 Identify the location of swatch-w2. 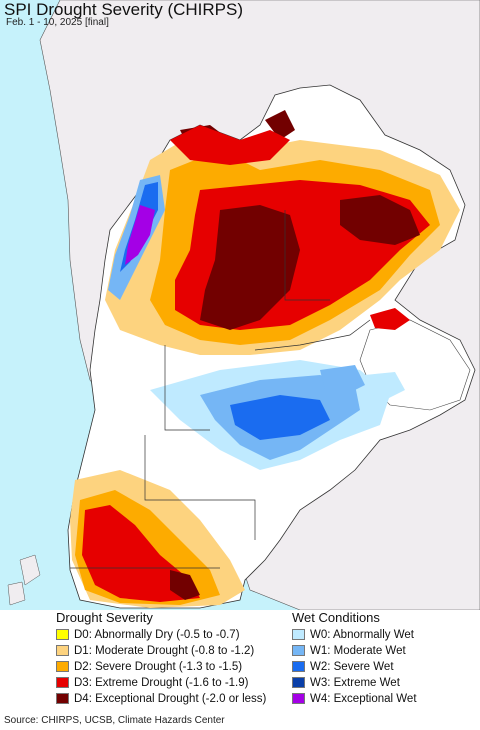
(298, 666).